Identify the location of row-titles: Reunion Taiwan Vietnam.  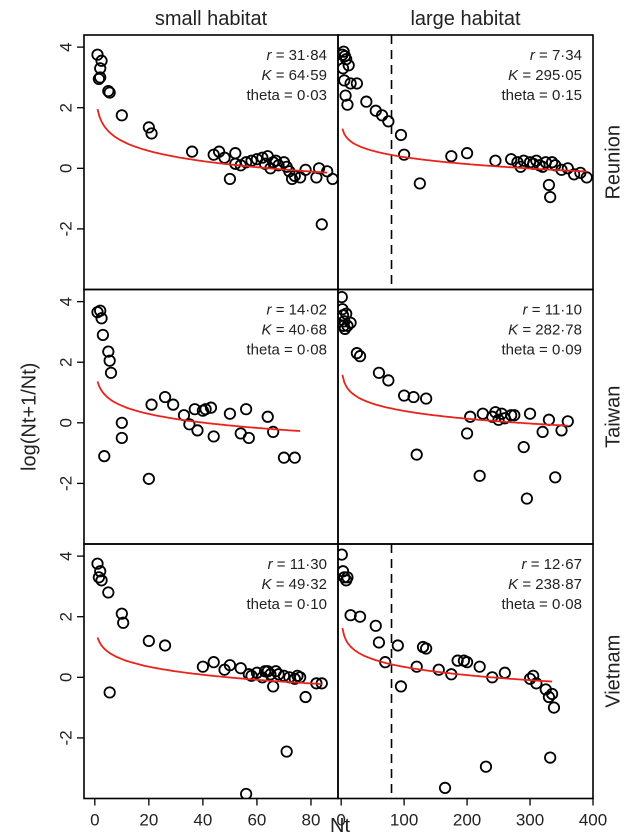
(613, 416).